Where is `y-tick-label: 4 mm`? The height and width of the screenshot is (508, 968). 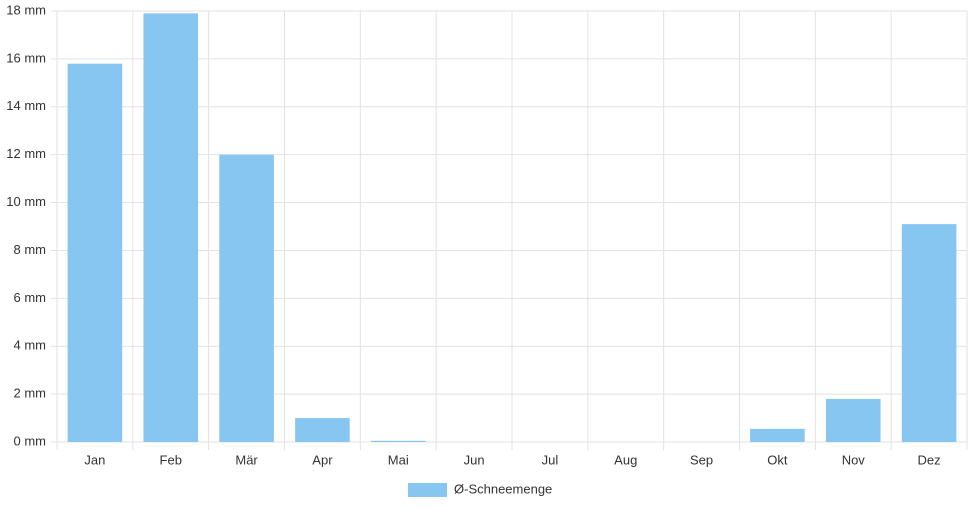
y-tick-label: 4 mm is located at coordinates (30, 345).